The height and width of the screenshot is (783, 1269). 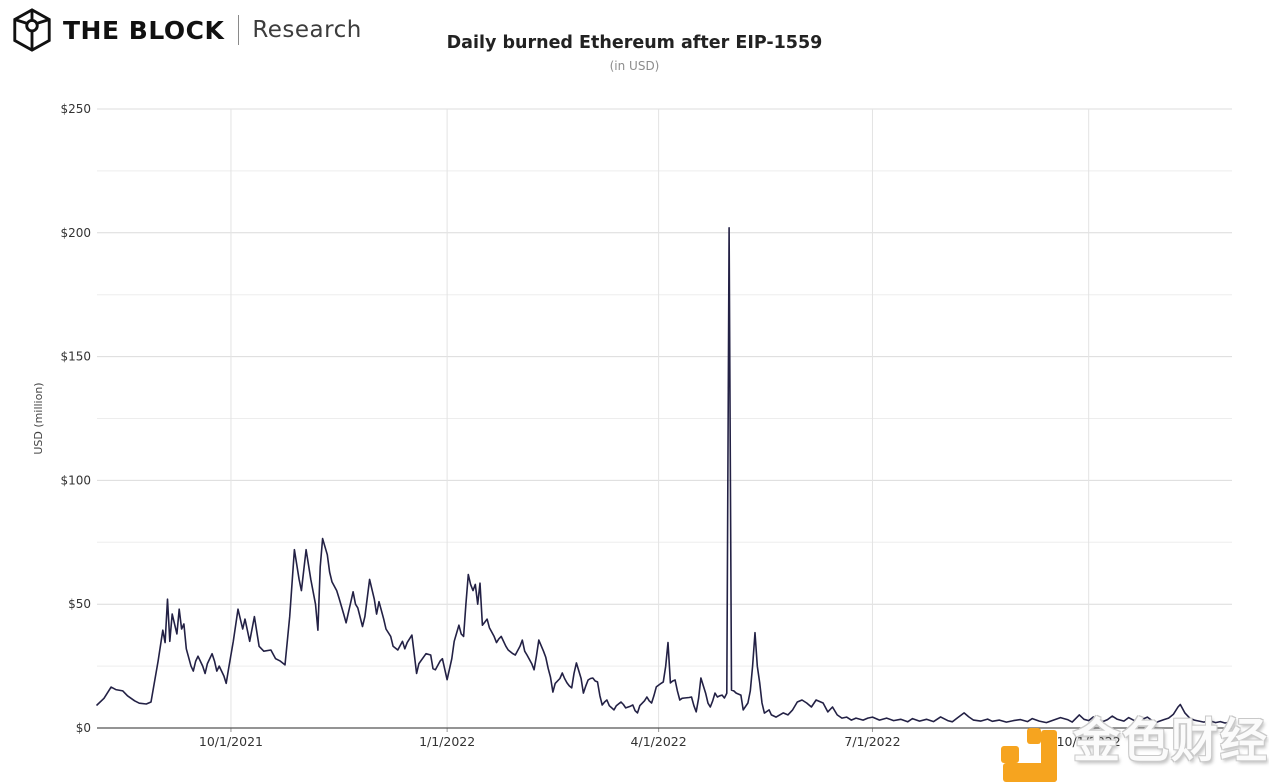 I want to click on x-tick-label: 4/1/2022, so click(x=659, y=741).